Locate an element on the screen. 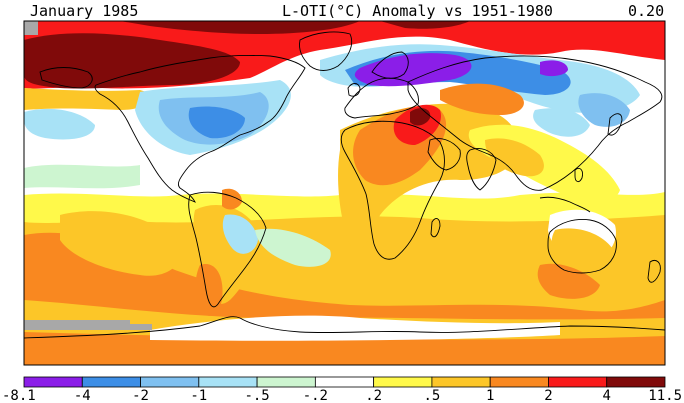 This screenshot has width=684, height=403. field-asia-yellow-orange is located at coordinates (514, 157).